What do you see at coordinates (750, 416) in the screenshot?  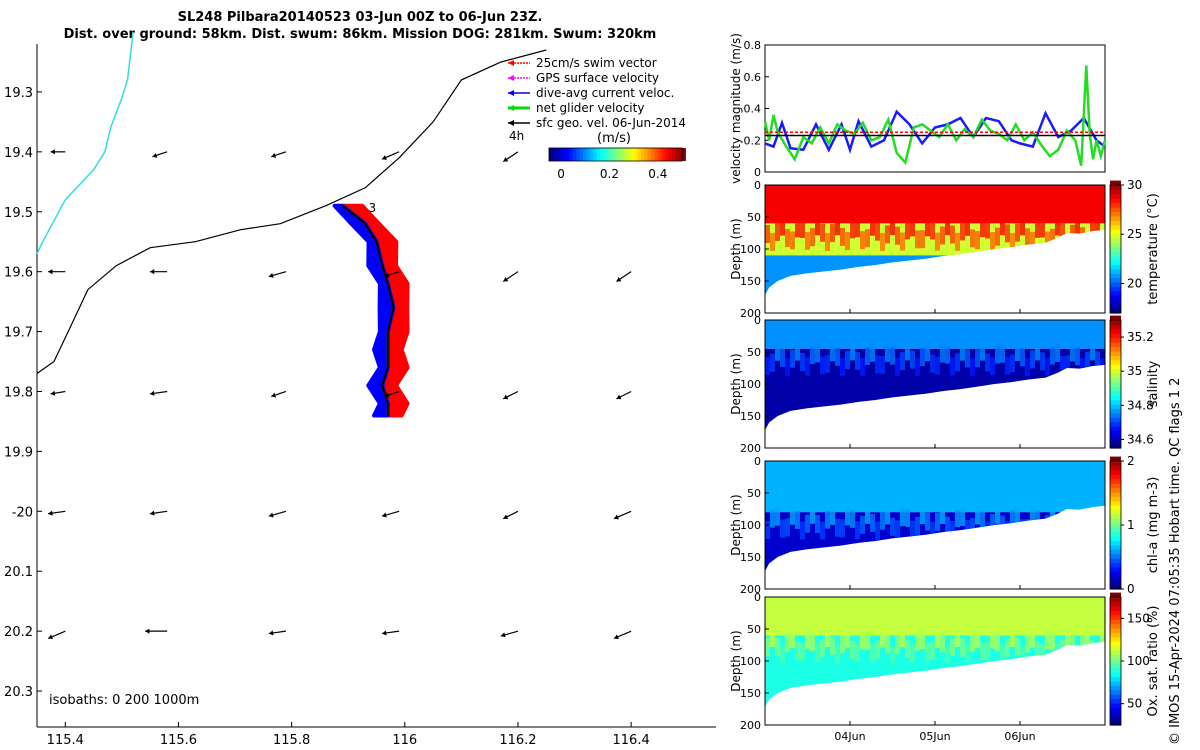 I see `heatmap-y-tick-label: 150` at bounding box center [750, 416].